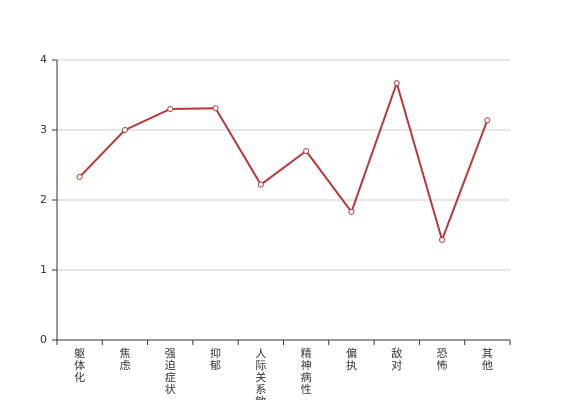  Describe the element at coordinates (43, 269) in the screenshot. I see `y-tick-label: 1` at that location.